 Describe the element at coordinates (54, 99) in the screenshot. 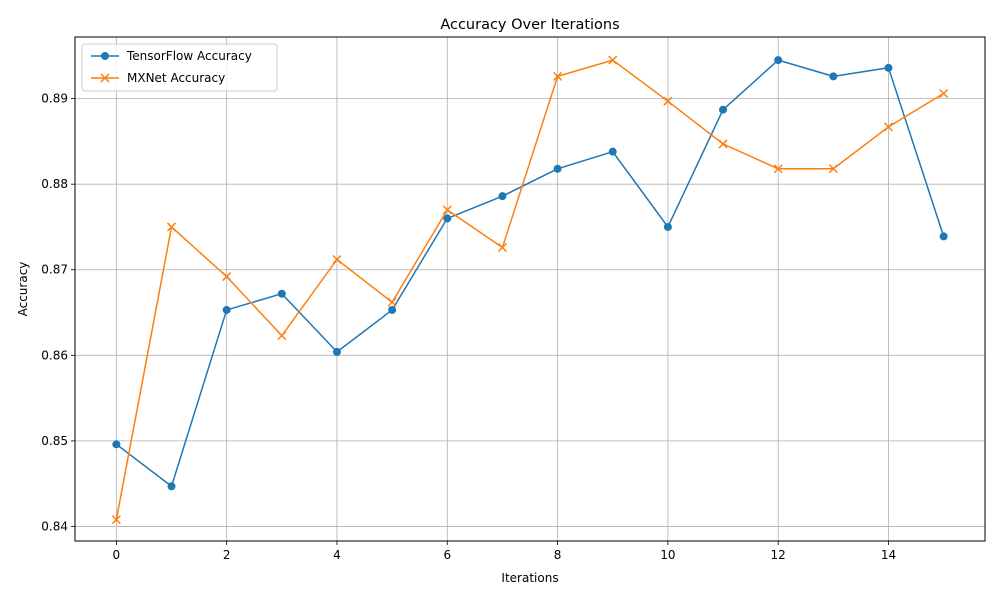

I see `y-tick-label: 0.89` at that location.